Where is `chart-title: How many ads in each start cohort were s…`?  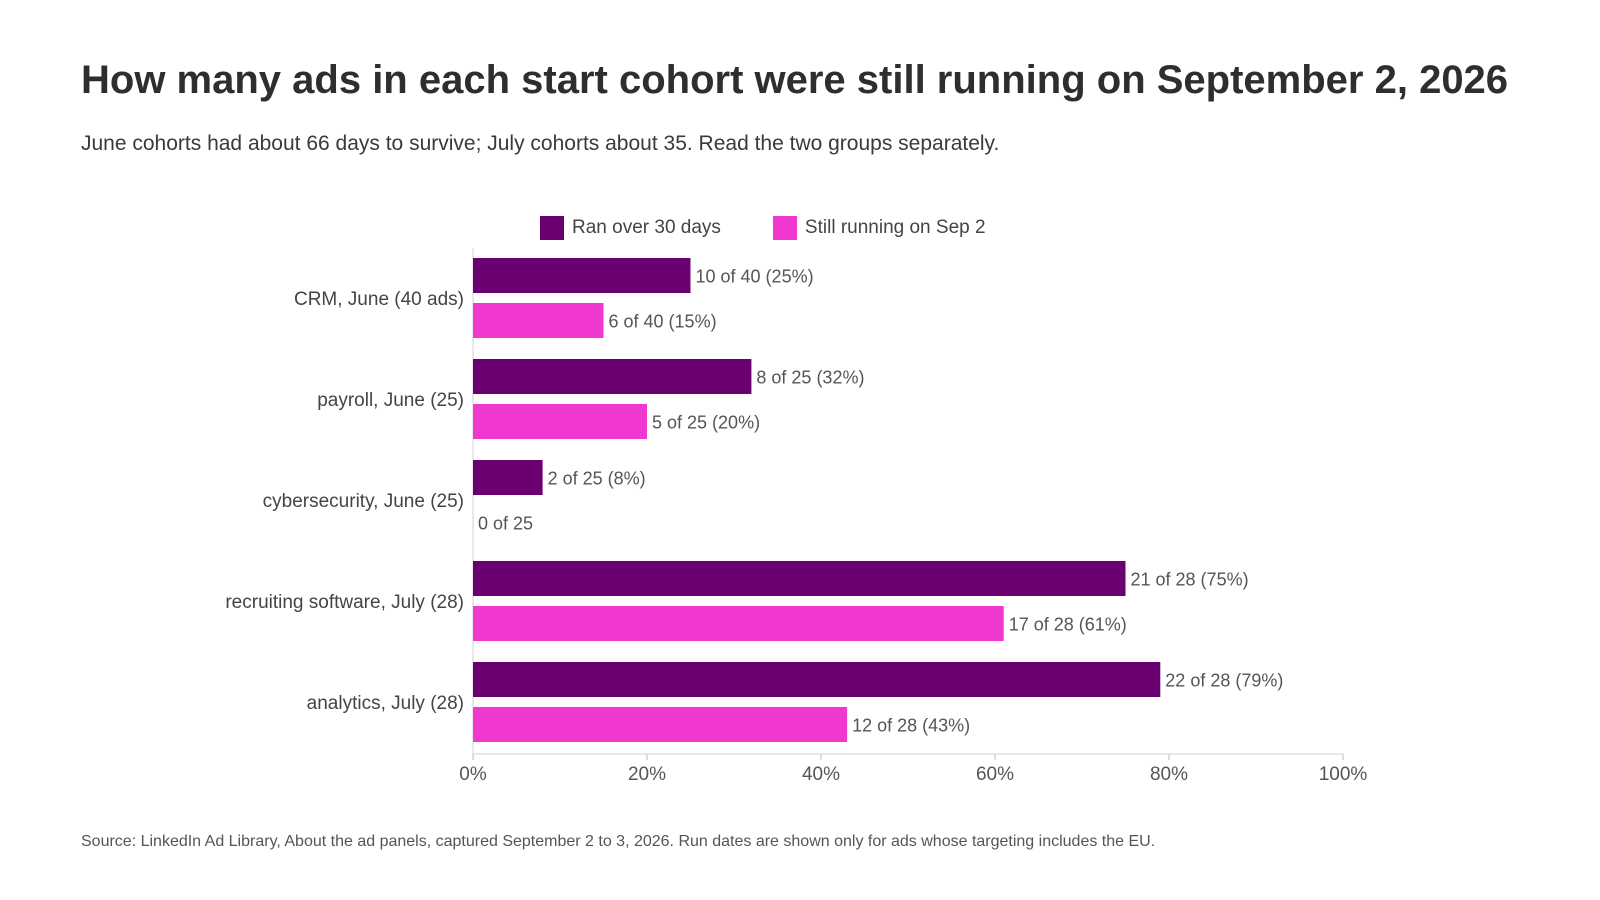
chart-title: How many ads in each start cohort were s… is located at coordinates (795, 80).